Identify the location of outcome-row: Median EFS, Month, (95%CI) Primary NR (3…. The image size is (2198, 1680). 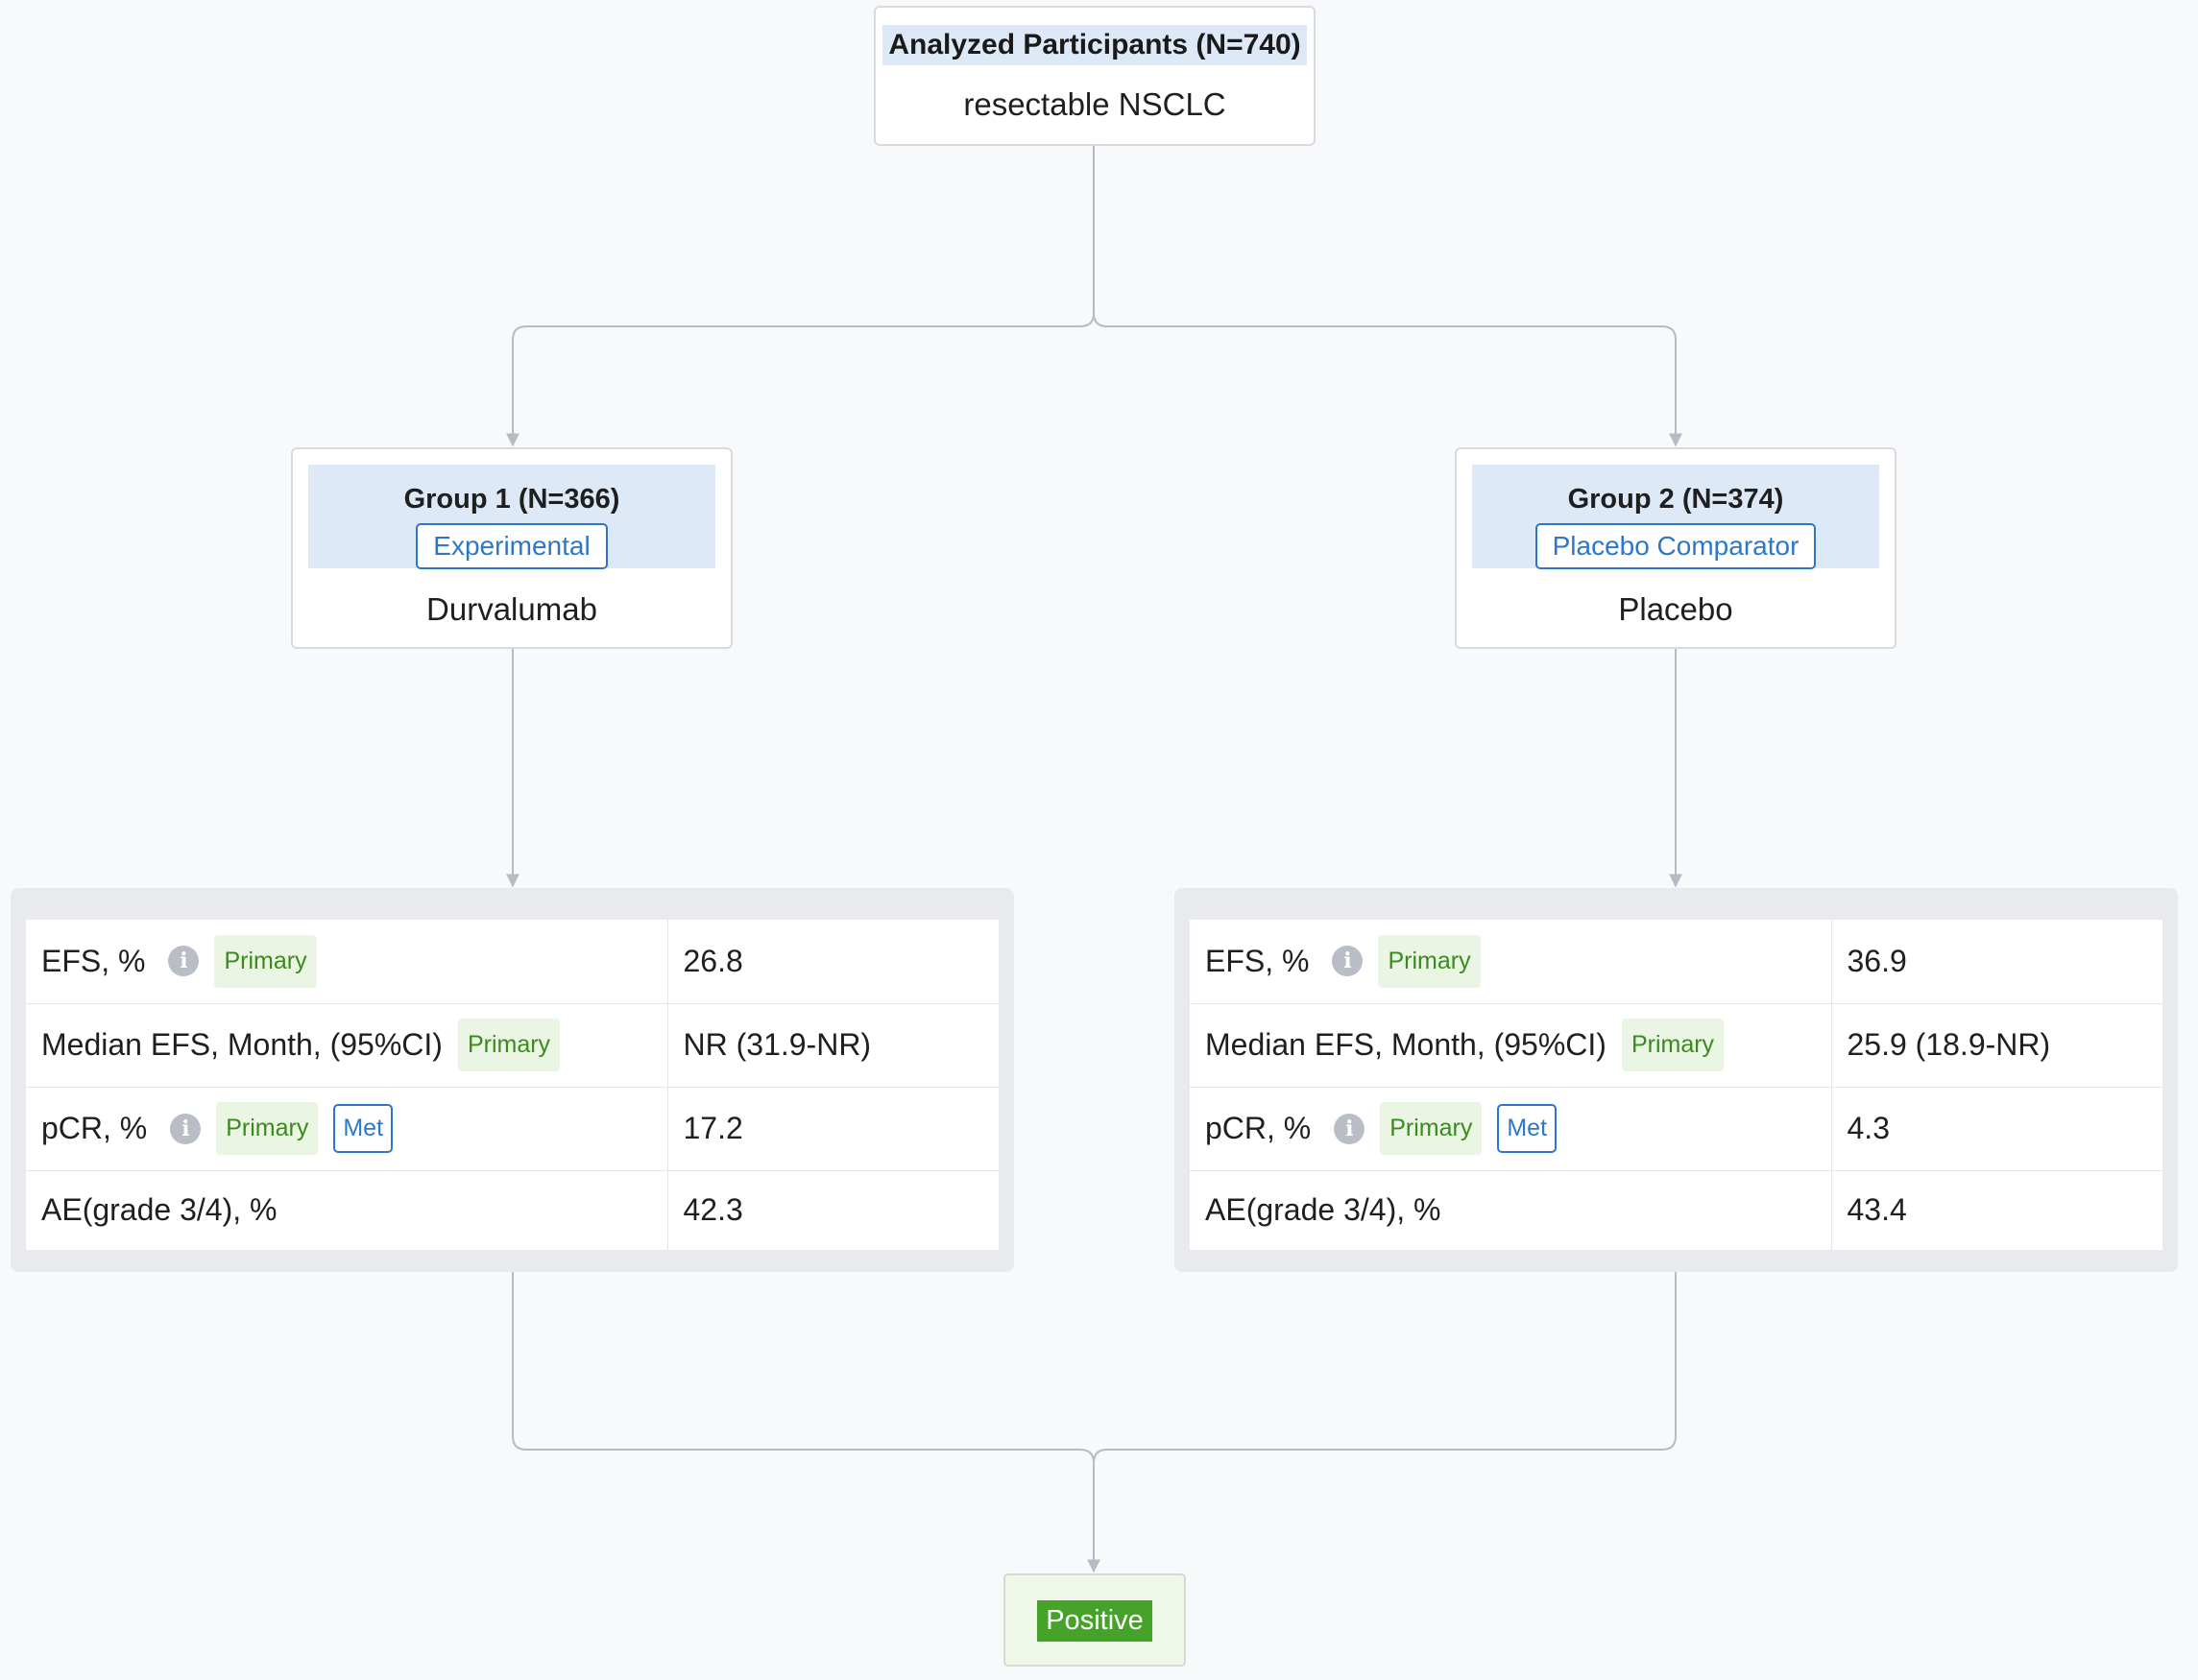
(513, 1045).